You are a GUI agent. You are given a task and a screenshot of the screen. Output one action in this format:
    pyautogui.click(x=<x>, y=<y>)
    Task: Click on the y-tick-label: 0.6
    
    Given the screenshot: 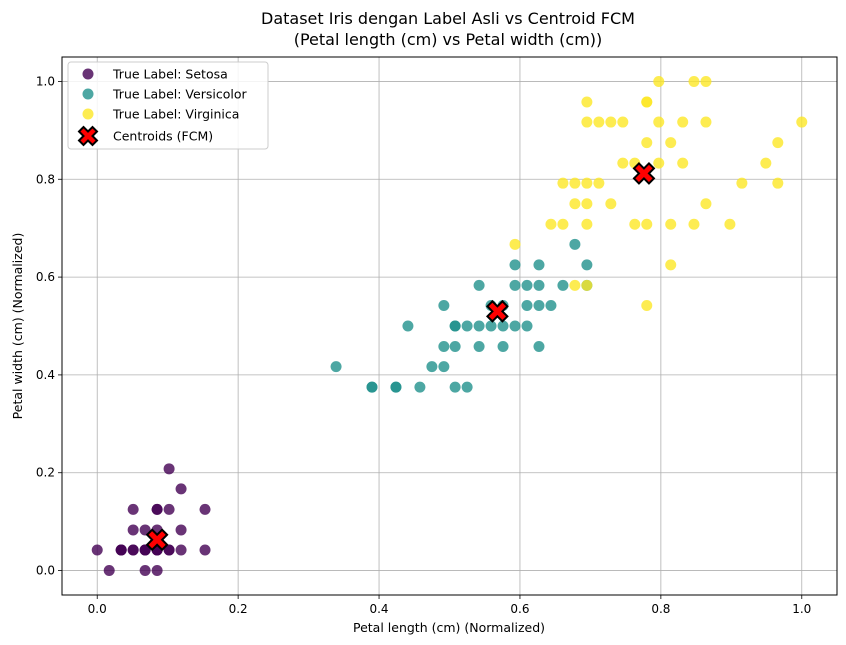 What is the action you would take?
    pyautogui.click(x=45, y=277)
    